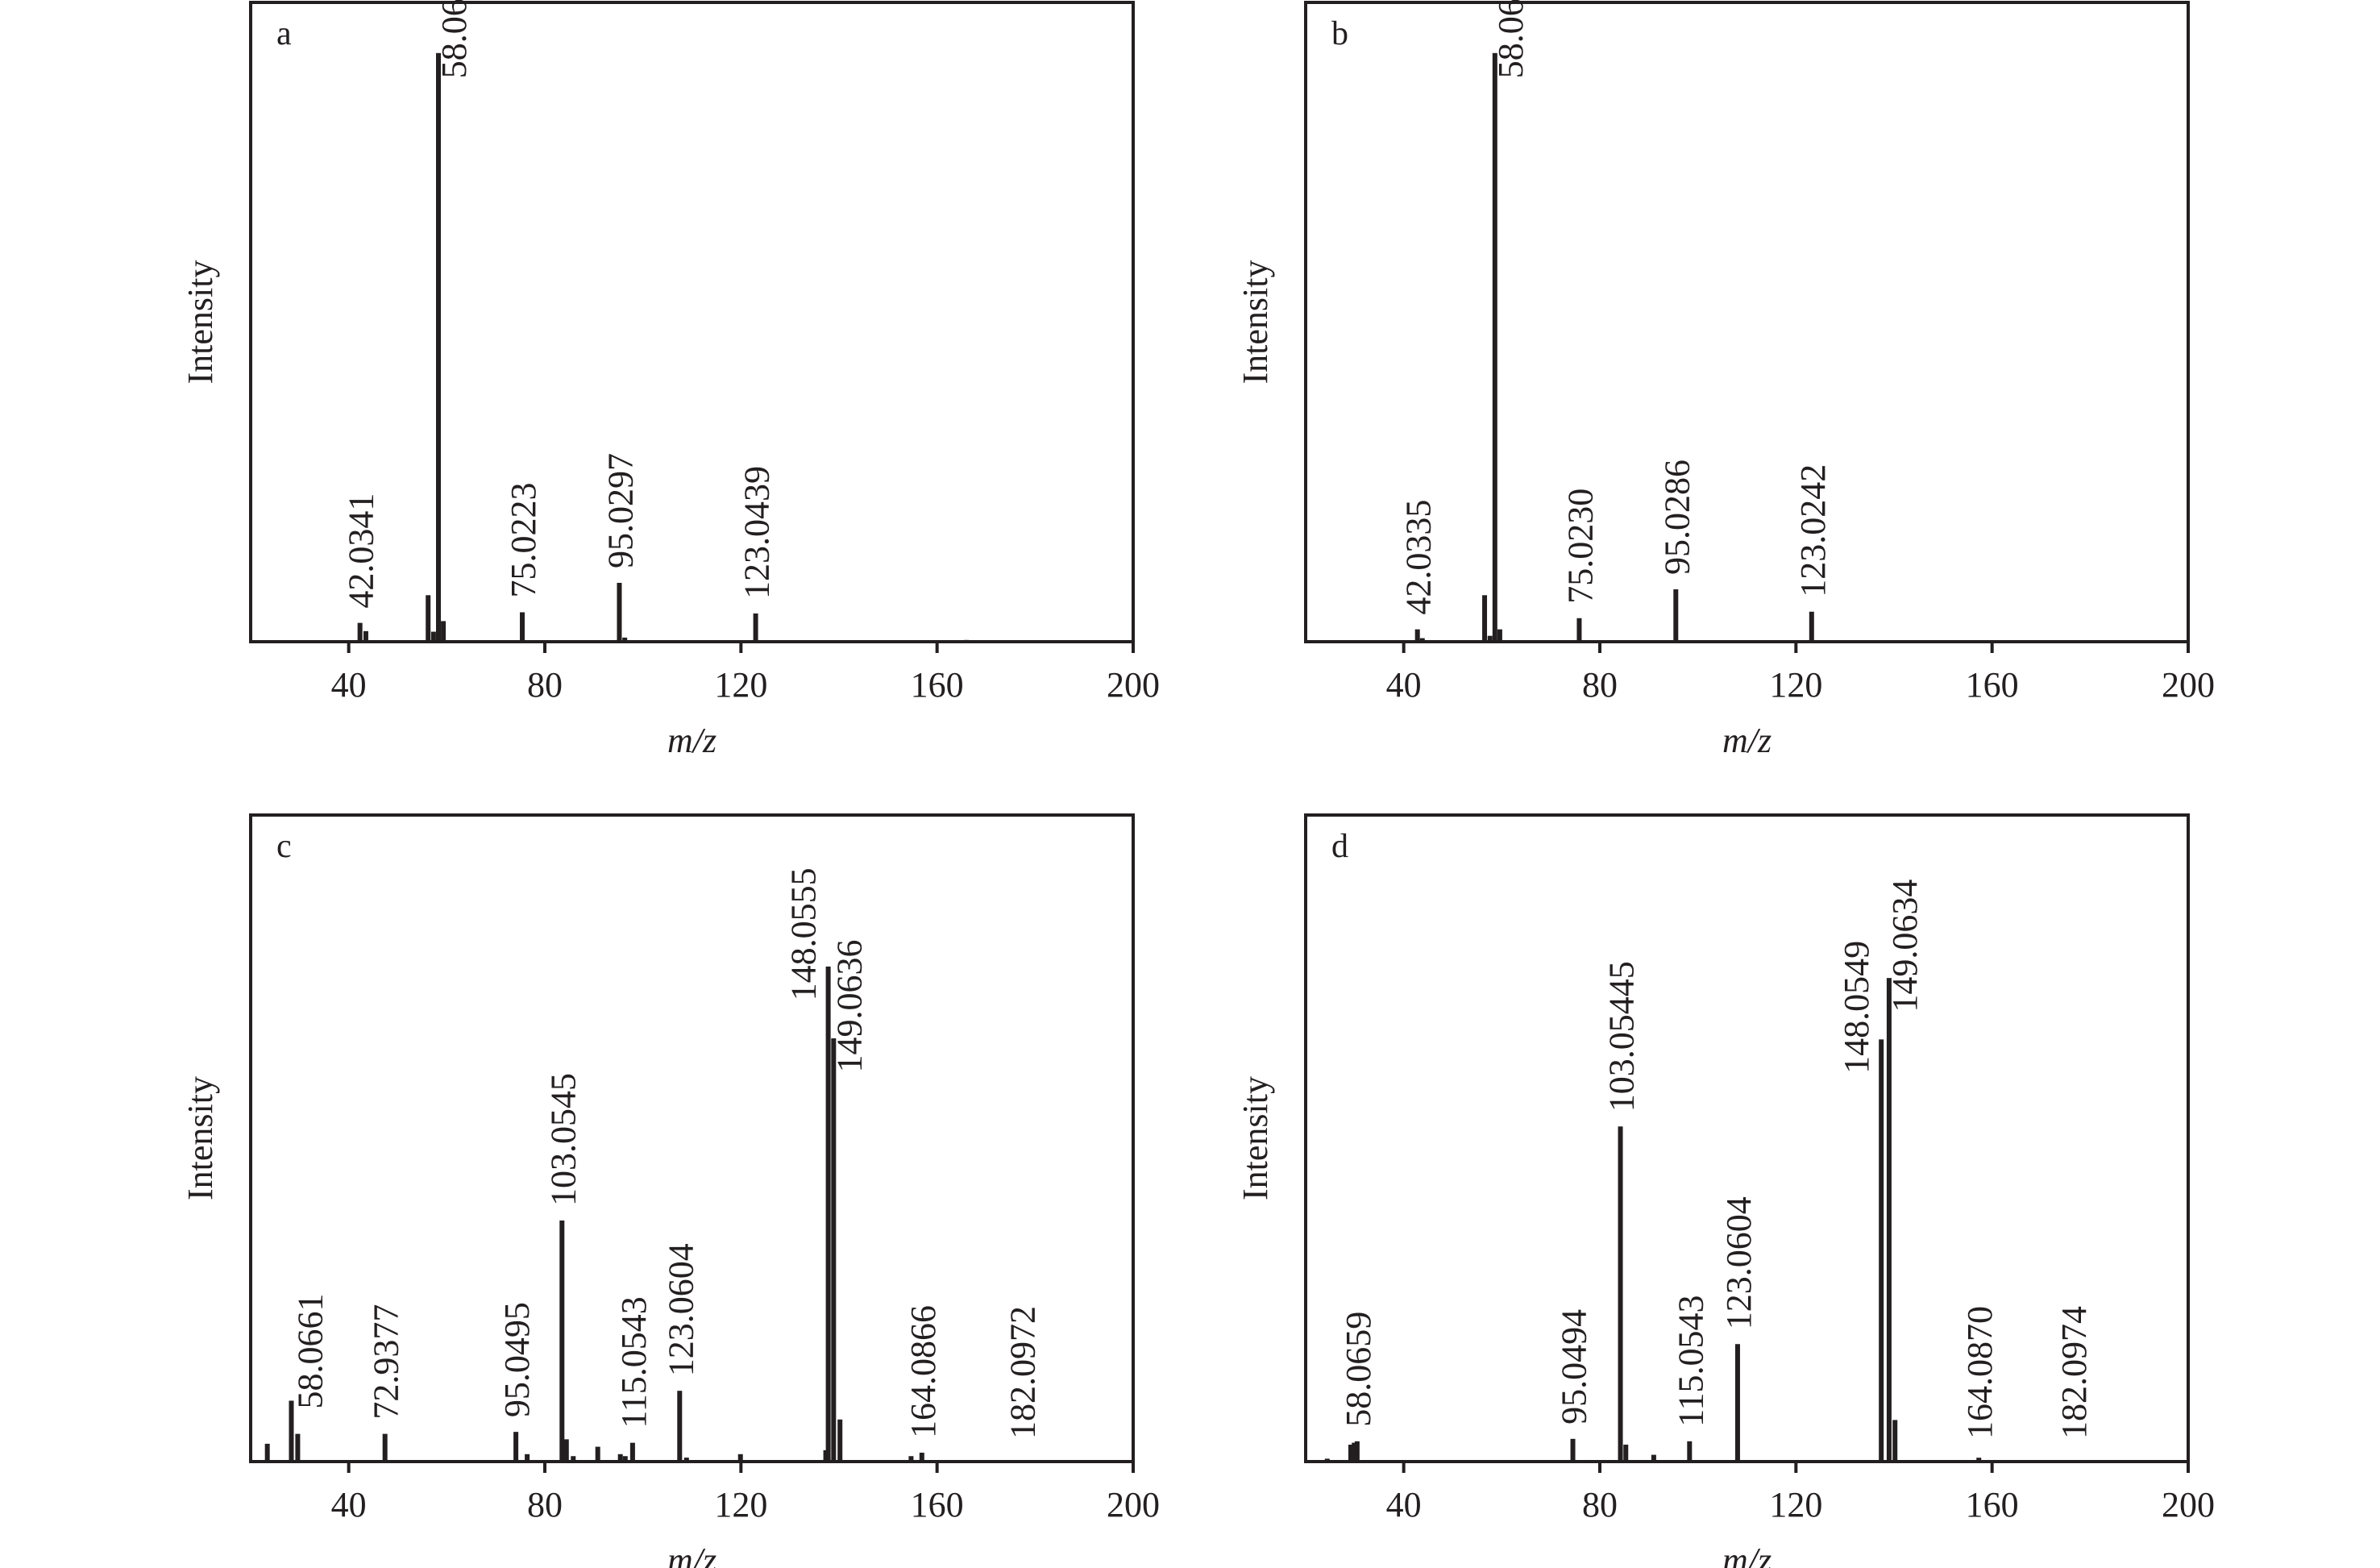  Describe the element at coordinates (361, 551) in the screenshot. I see `peak-label: 42.0341` at that location.